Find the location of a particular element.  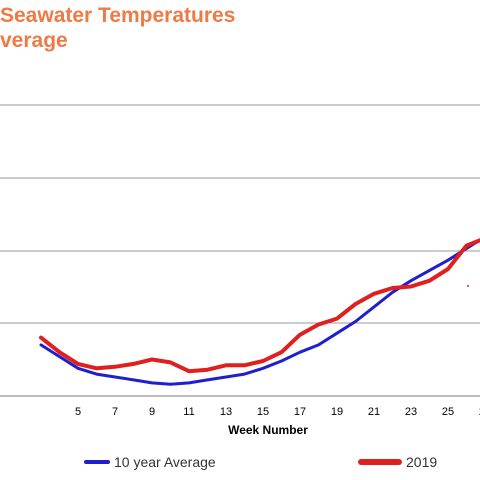

legend-label-2019: 2019 is located at coordinates (422, 462).